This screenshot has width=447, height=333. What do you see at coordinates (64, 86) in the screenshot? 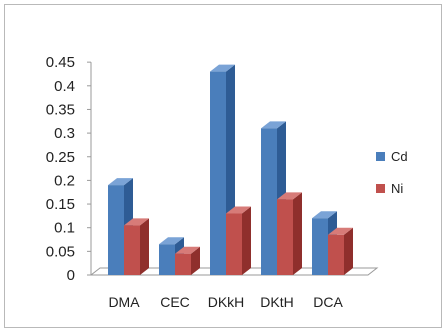
I see `y-tick-label: 0.4` at bounding box center [64, 86].